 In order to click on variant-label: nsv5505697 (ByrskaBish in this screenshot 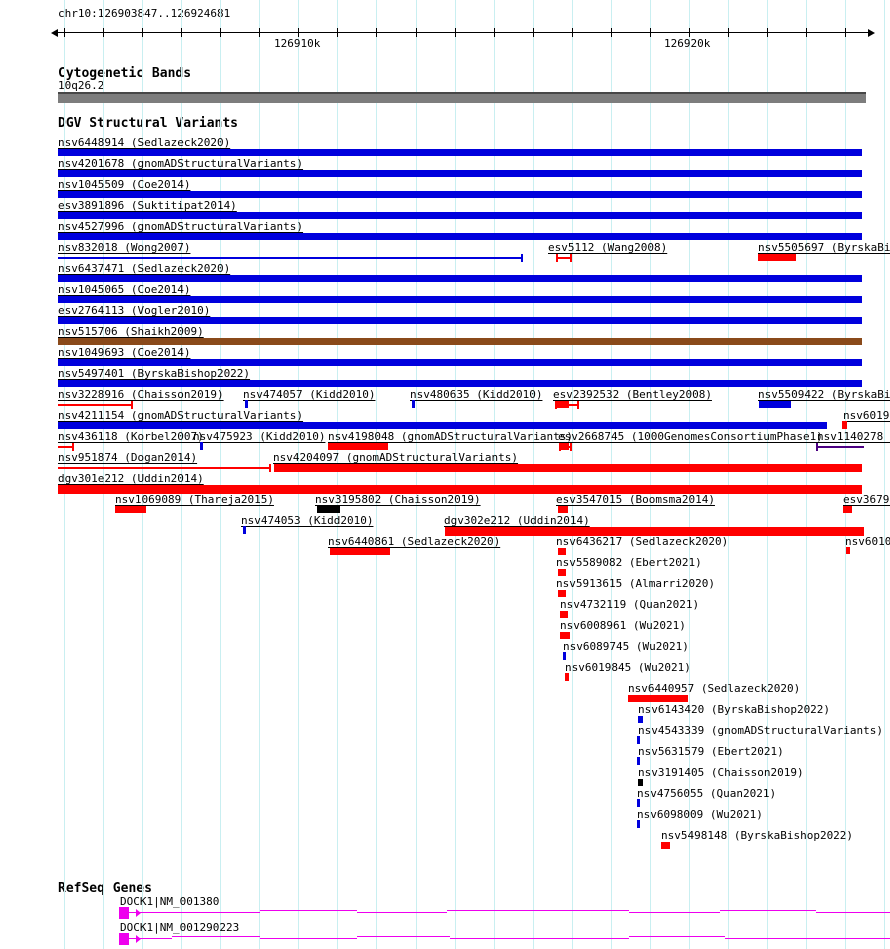, I will do `click(824, 247)`.